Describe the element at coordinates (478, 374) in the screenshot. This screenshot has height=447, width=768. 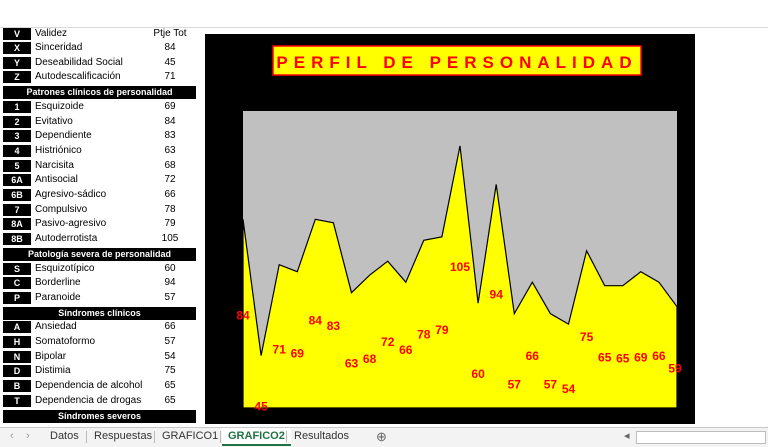
I see `data-label: 60` at that location.